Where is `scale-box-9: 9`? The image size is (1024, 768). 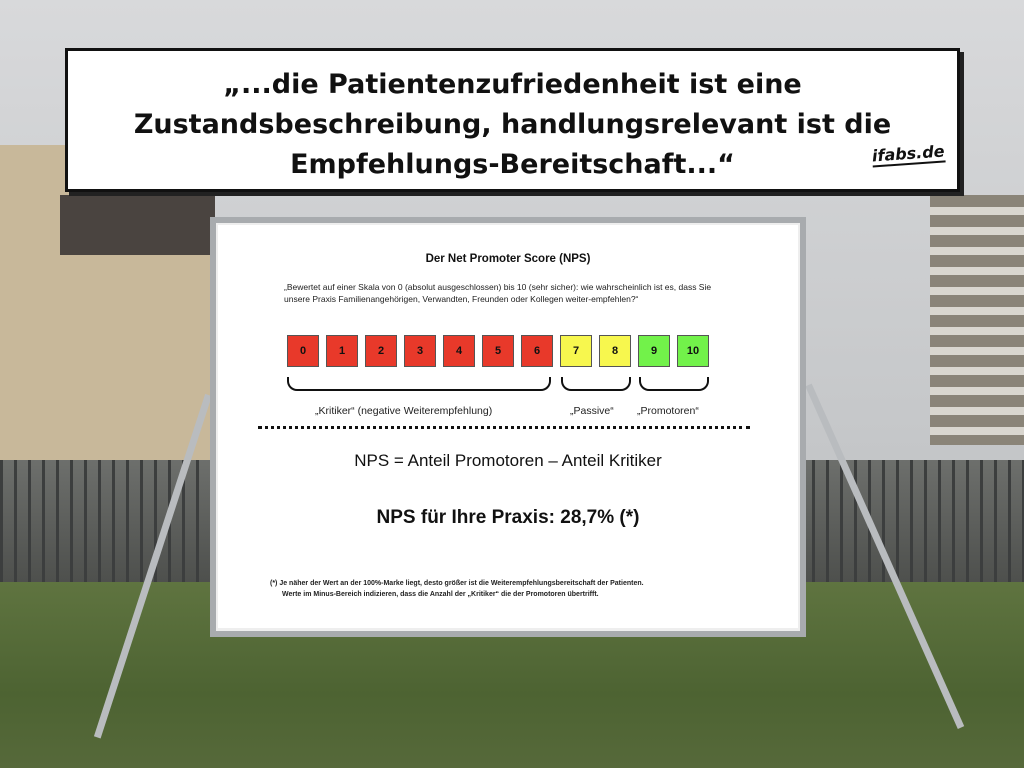
scale-box-9: 9 is located at coordinates (654, 351).